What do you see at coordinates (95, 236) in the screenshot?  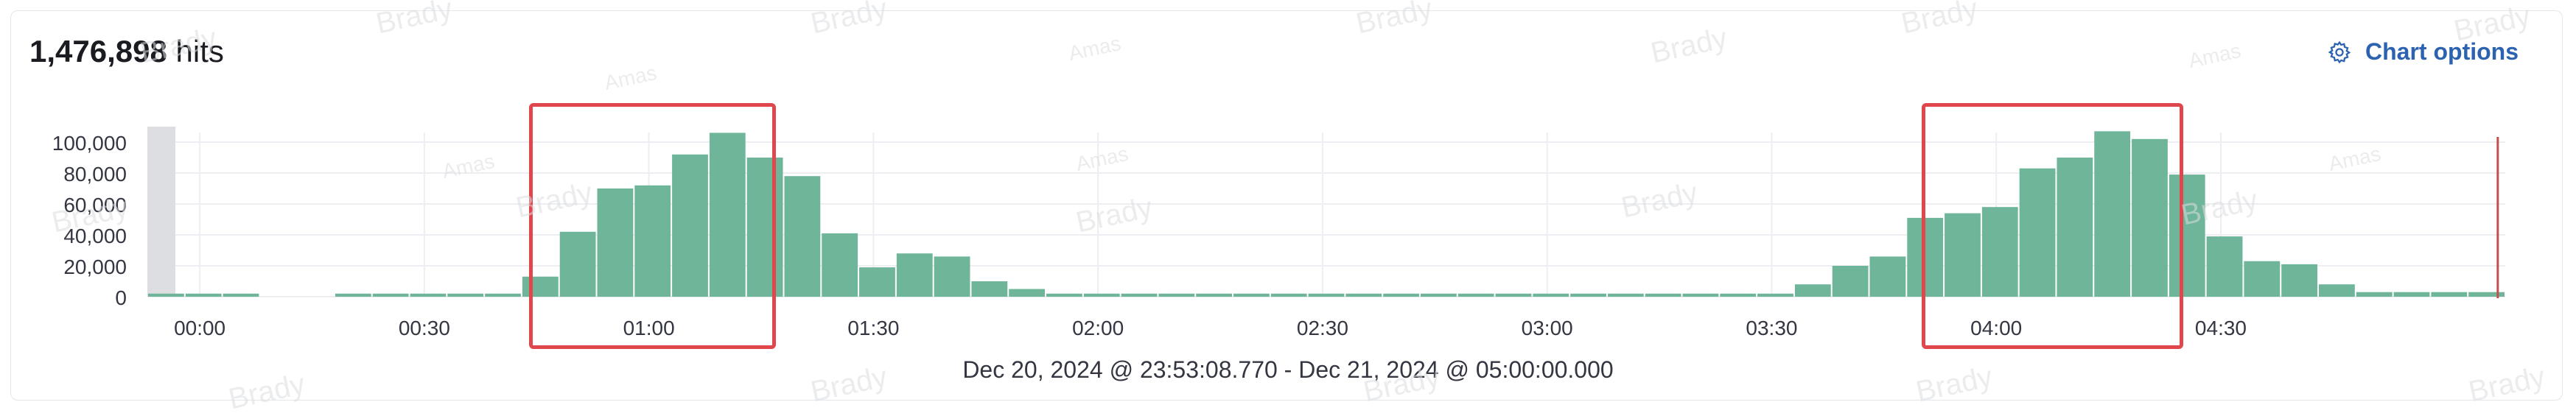 I see `y-tick-label: 40,000` at bounding box center [95, 236].